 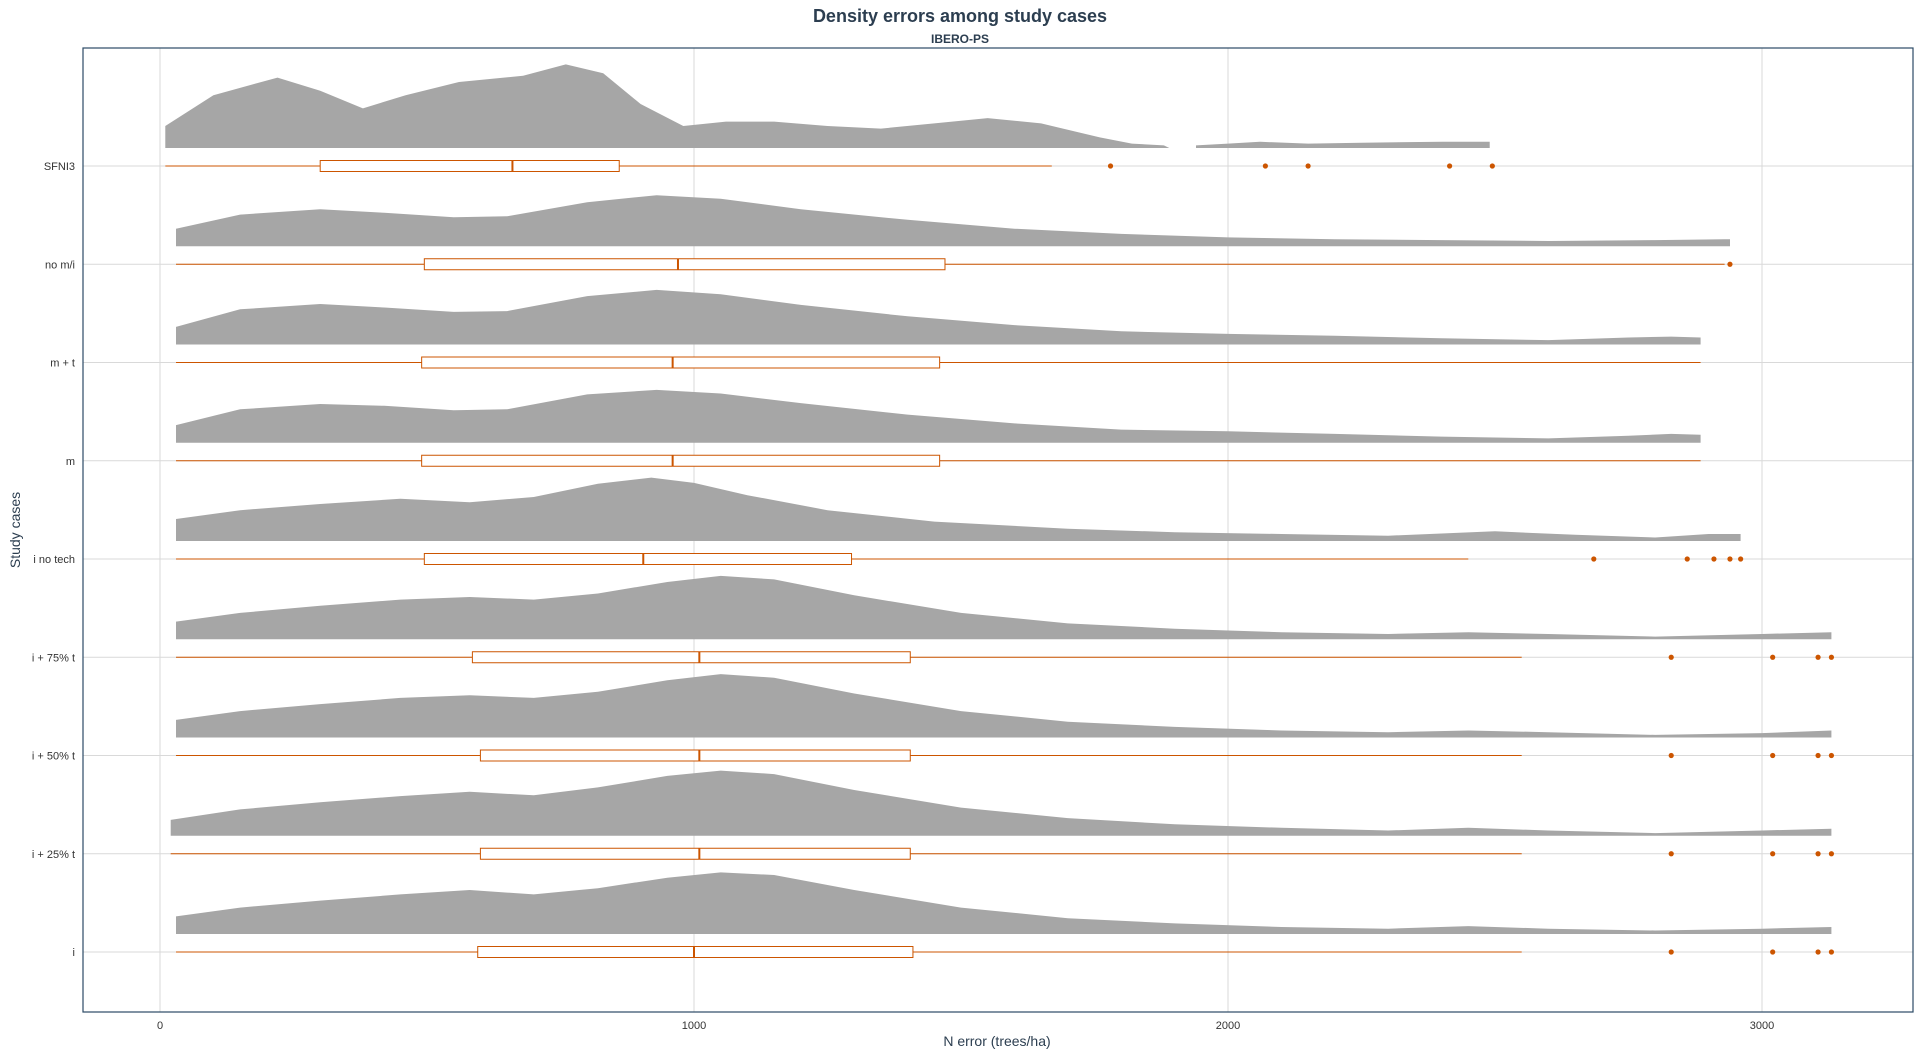 What do you see at coordinates (1762, 1026) in the screenshot?
I see `x-tick-label: 3000` at bounding box center [1762, 1026].